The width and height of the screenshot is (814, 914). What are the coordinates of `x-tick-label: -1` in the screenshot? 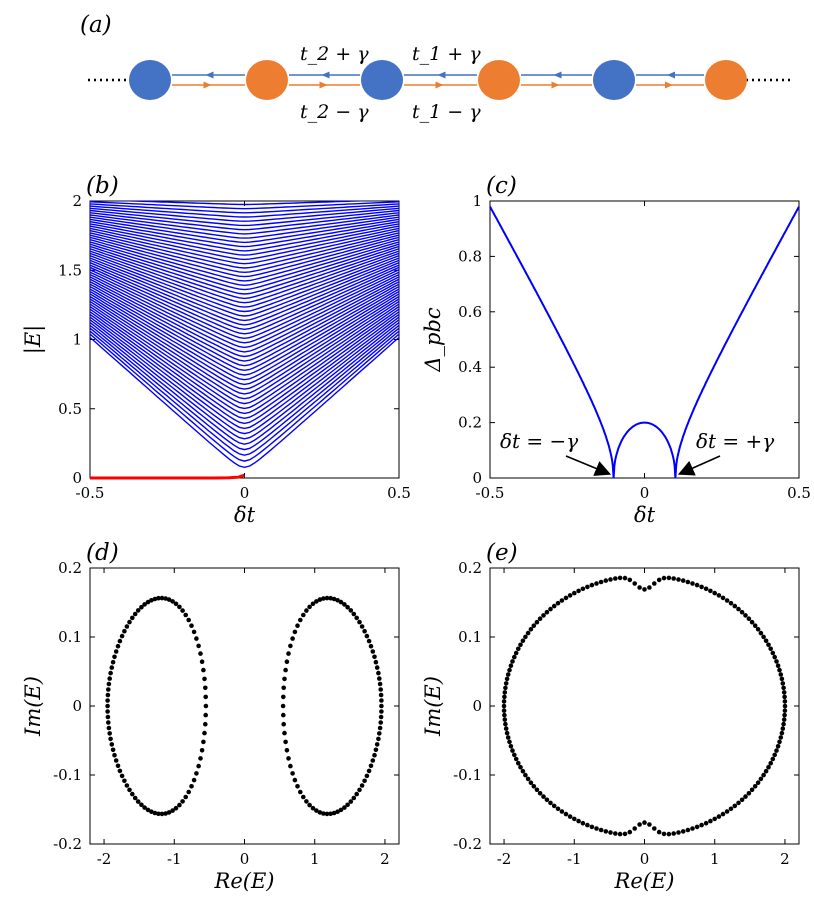 It's located at (174, 859).